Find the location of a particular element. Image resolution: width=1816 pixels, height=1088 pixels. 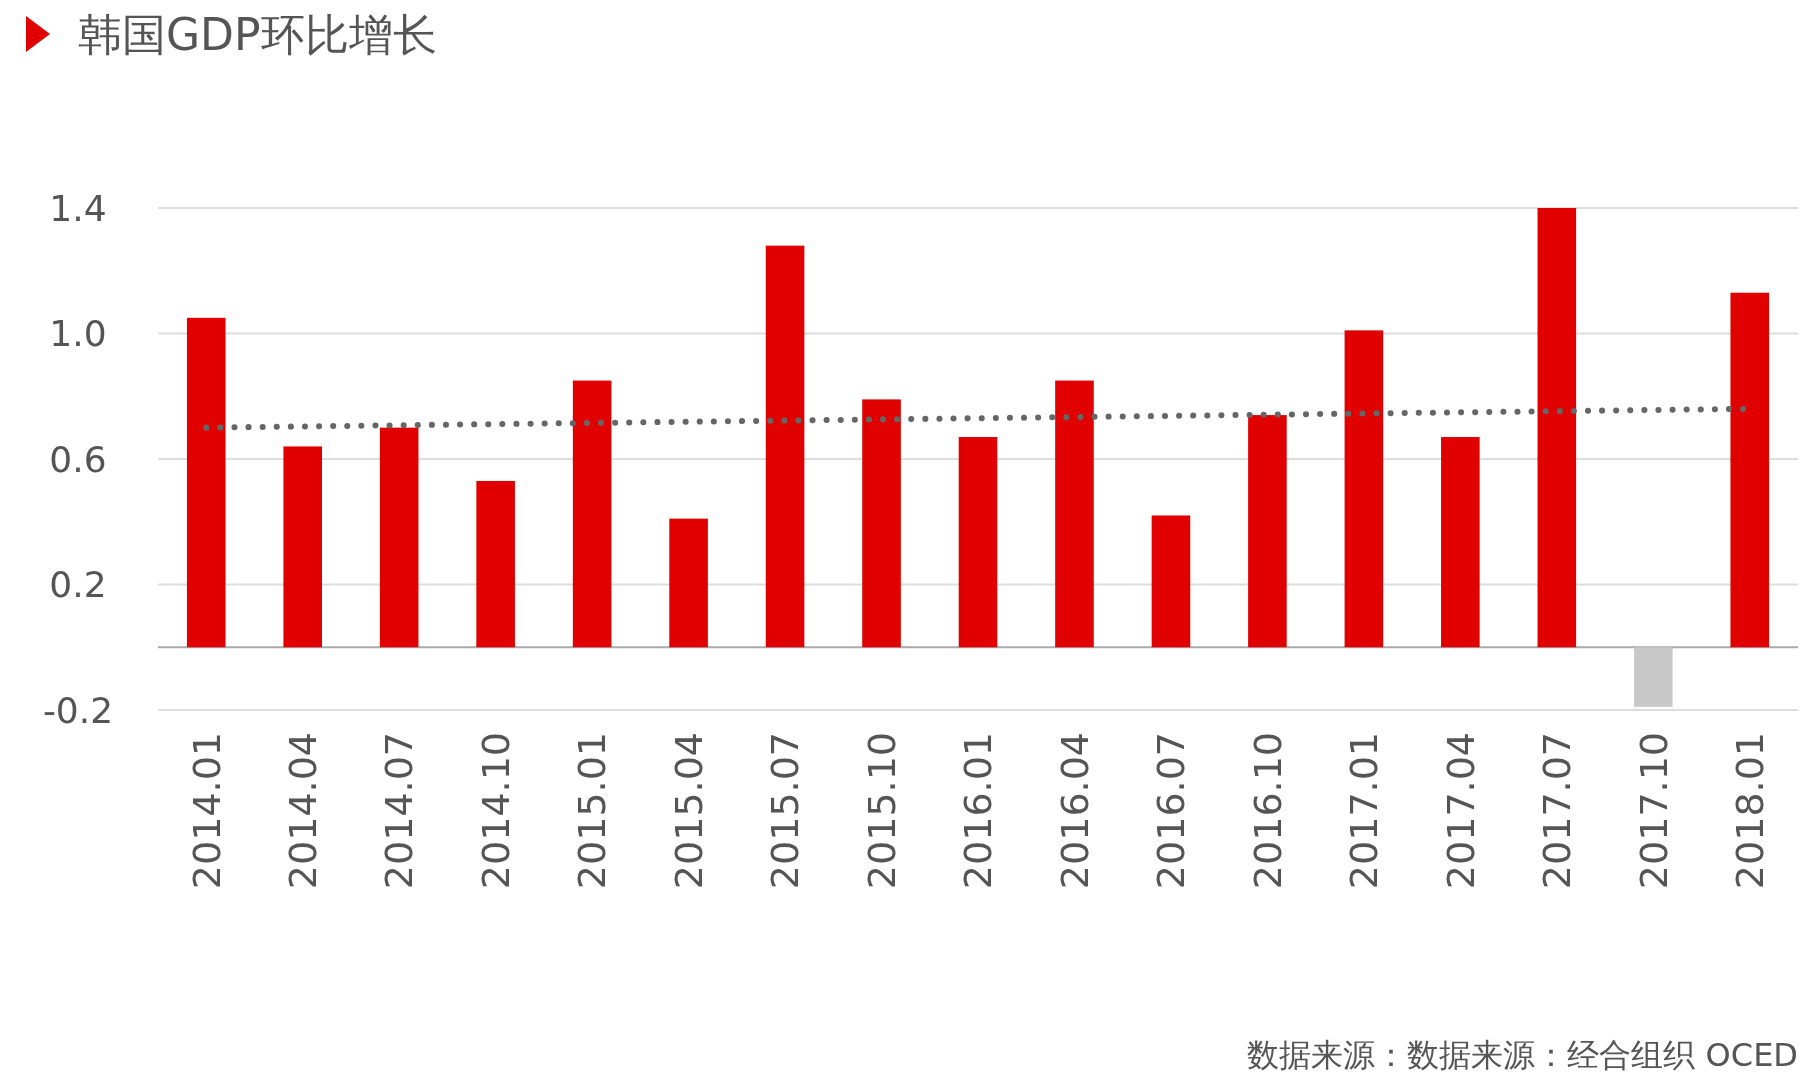

x-tick-label: 2015.04 is located at coordinates (688, 811).